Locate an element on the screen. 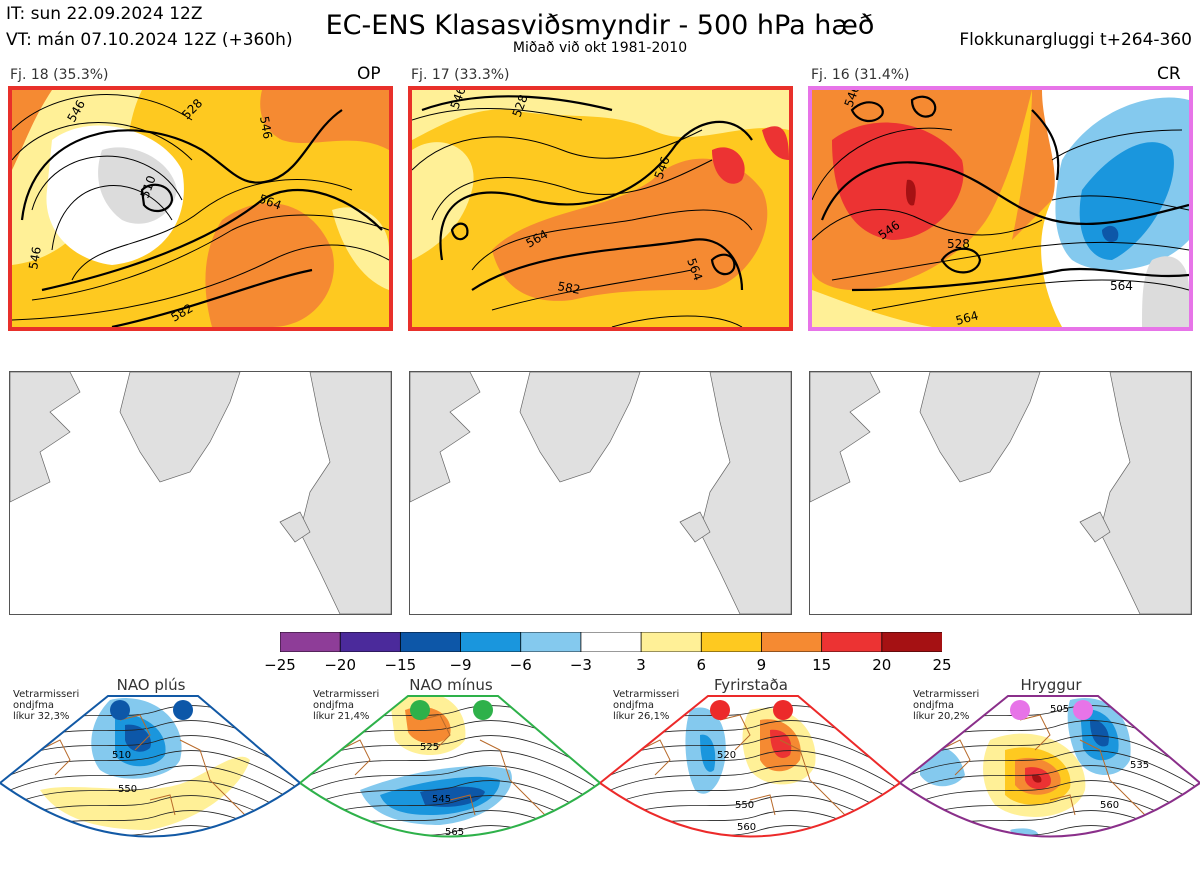 The height and width of the screenshot is (871, 1200). regime-info-prob: líkur 26,1% is located at coordinates (641, 716).